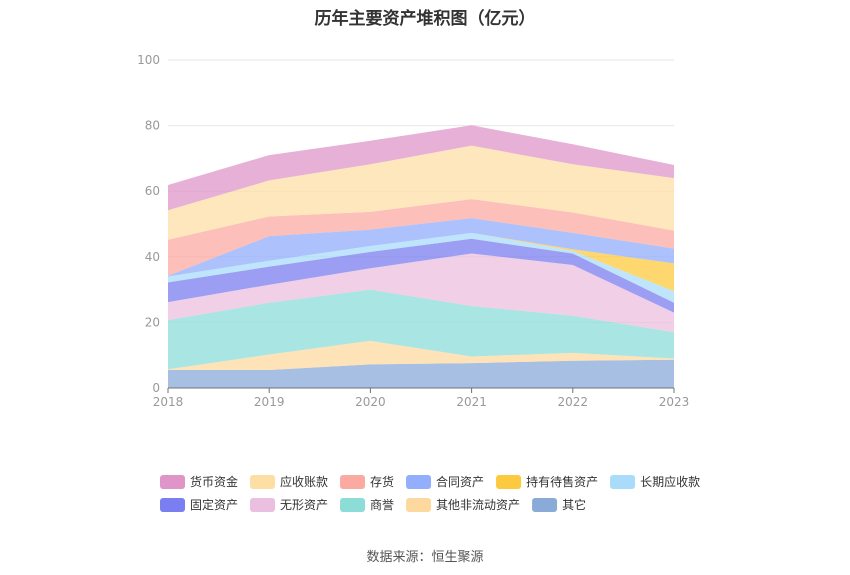  What do you see at coordinates (304, 481) in the screenshot?
I see `legend-label: 应收账款` at bounding box center [304, 481].